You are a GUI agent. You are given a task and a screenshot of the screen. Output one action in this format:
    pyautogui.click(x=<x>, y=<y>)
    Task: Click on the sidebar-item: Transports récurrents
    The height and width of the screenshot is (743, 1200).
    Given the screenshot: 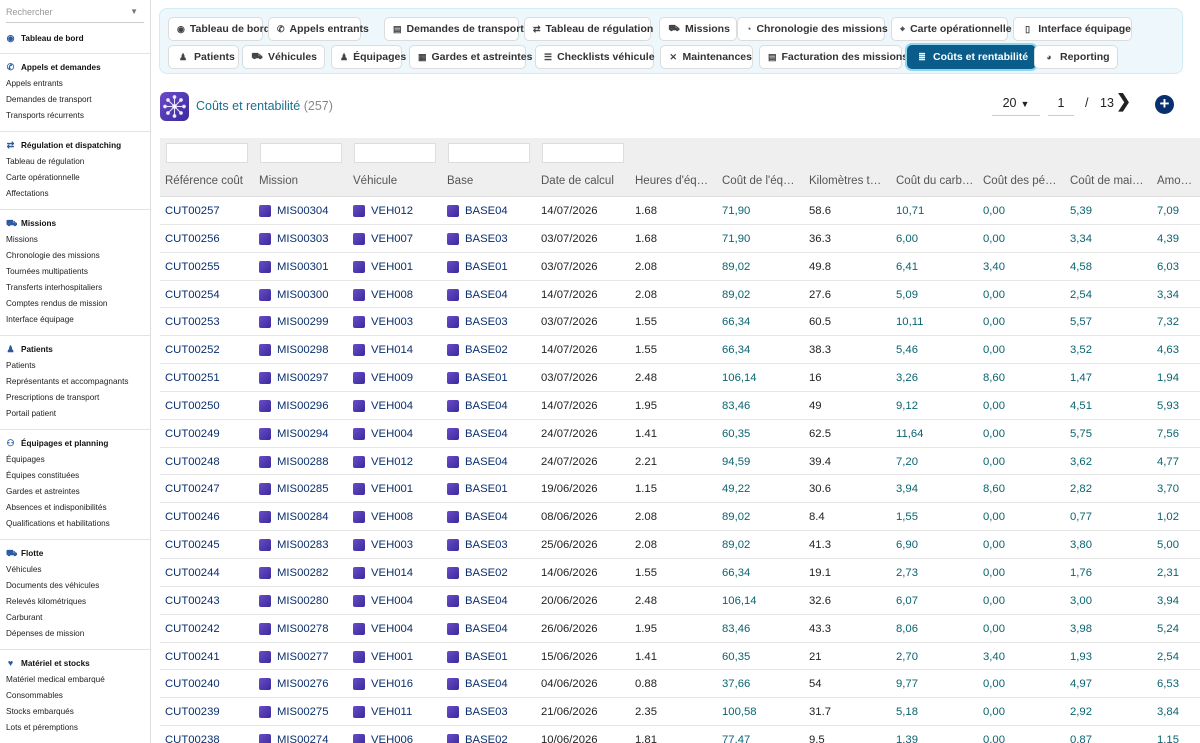 What is the action you would take?
    pyautogui.click(x=45, y=115)
    